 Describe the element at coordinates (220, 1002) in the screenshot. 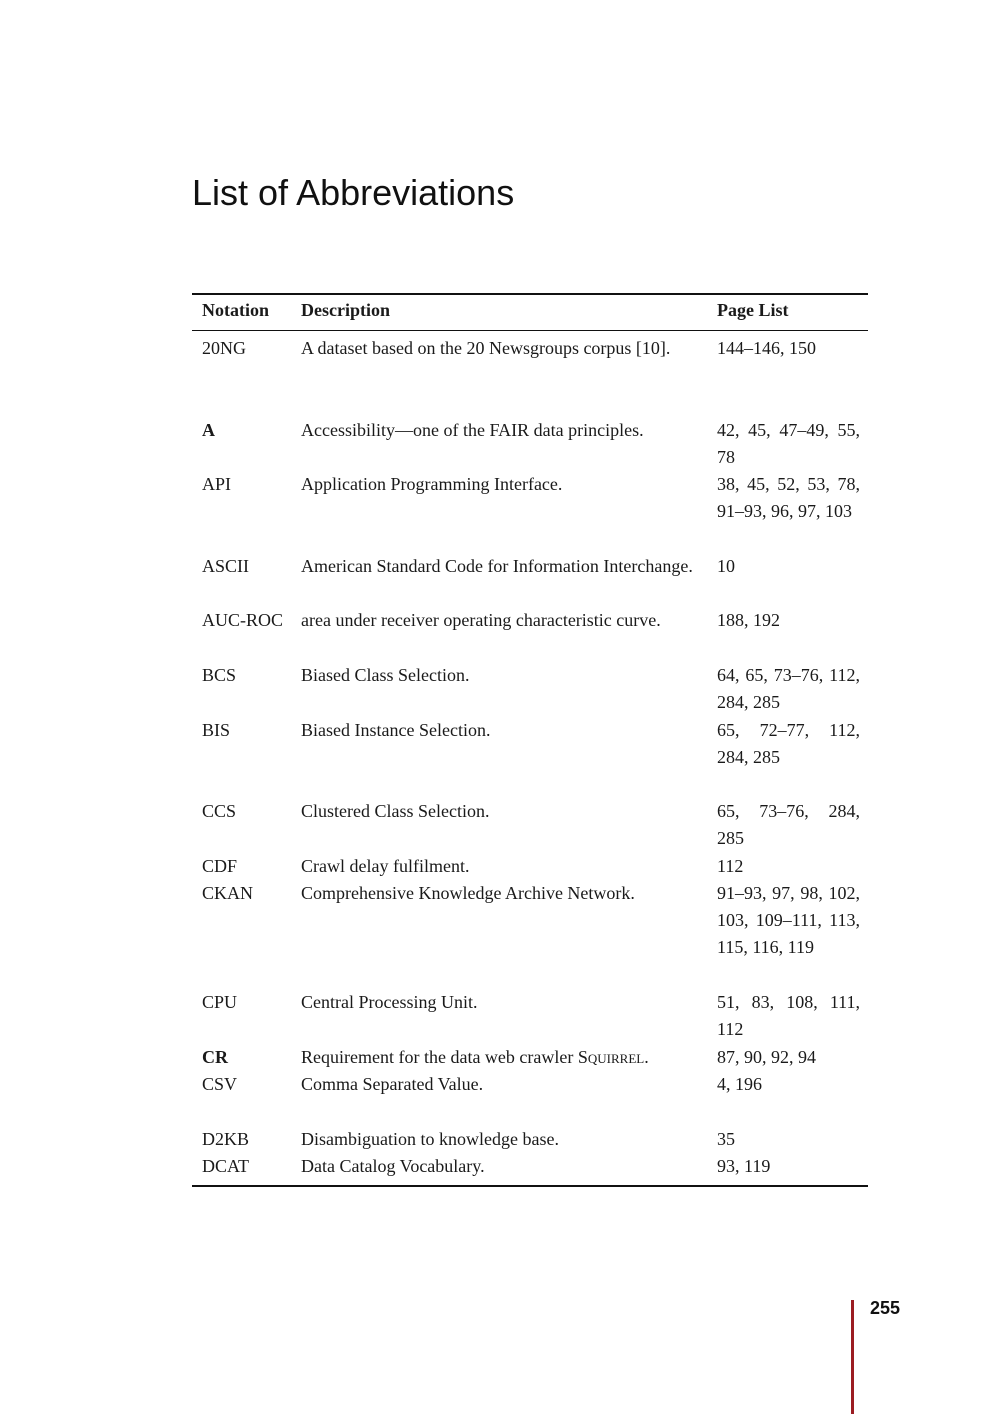

I see `notation-cell: CPU` at that location.